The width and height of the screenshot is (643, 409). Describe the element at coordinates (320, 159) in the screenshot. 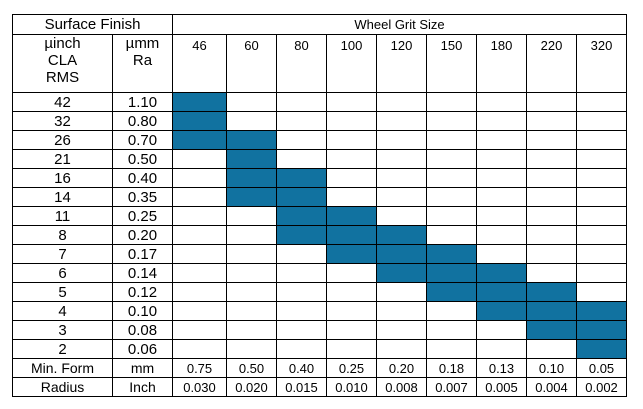

I see `finish-row: 21 0.50` at that location.